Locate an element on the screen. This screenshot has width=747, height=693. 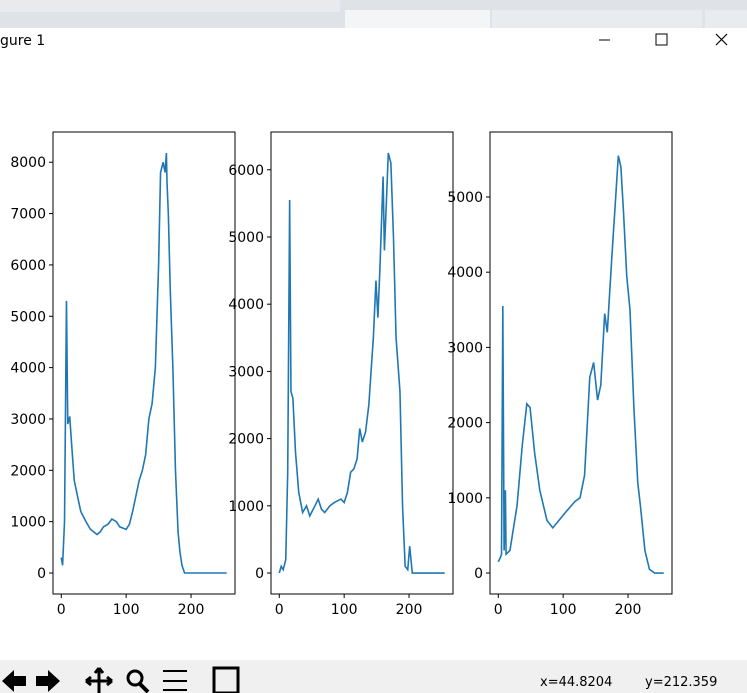
y-tick-label: 7000 is located at coordinates (28, 215).